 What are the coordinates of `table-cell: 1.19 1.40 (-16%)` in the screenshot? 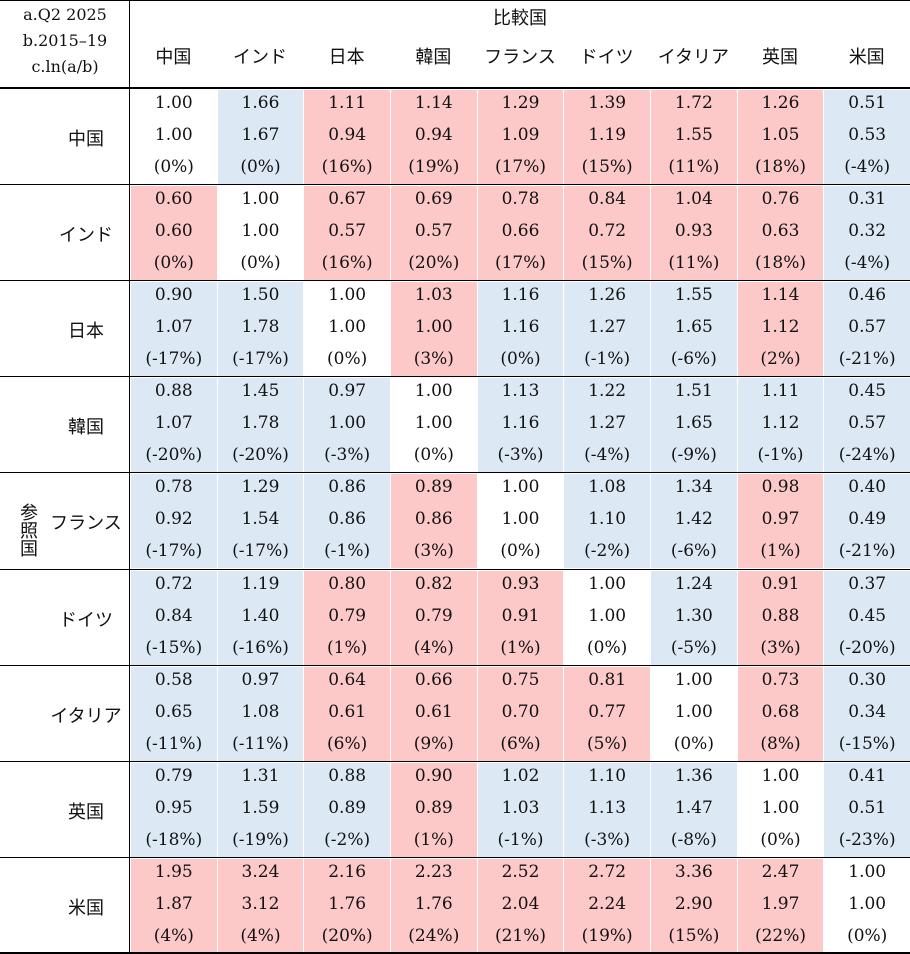 It's located at (260, 617).